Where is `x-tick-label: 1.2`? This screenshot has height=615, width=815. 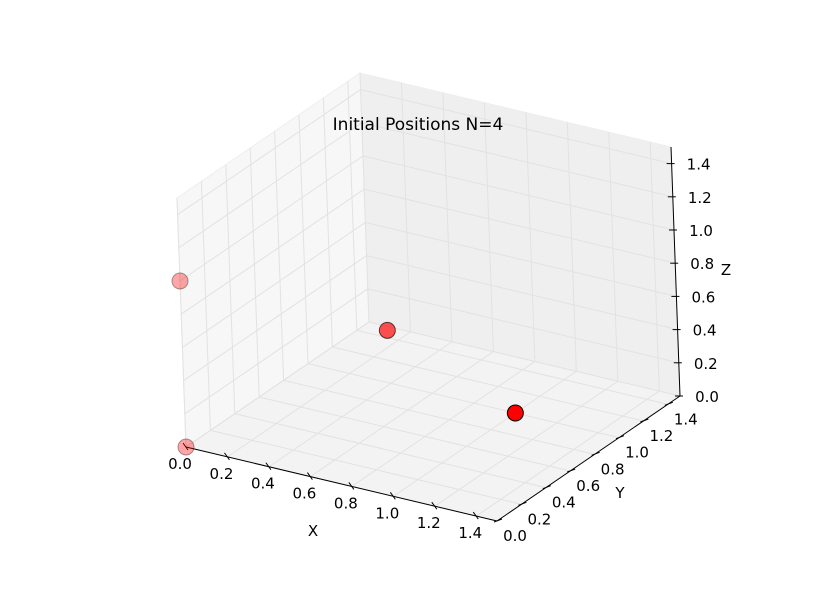
x-tick-label: 1.2 is located at coordinates (429, 523).